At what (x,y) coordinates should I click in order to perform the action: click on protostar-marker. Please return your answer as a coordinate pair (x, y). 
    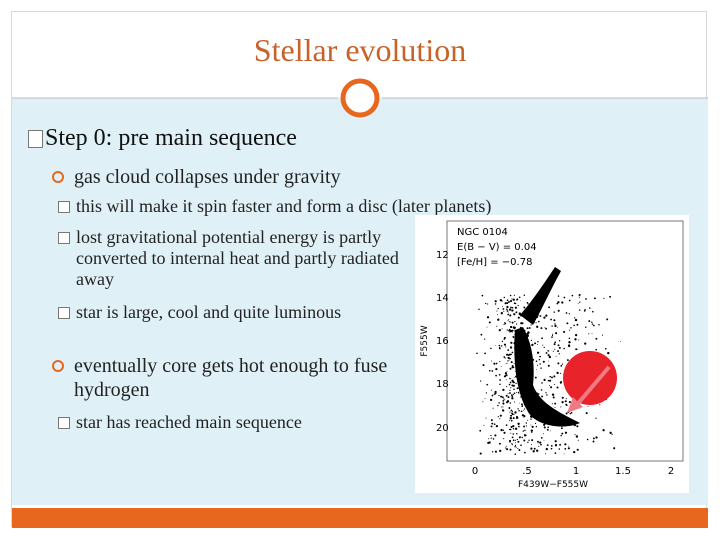
    Looking at the image, I should click on (590, 378).